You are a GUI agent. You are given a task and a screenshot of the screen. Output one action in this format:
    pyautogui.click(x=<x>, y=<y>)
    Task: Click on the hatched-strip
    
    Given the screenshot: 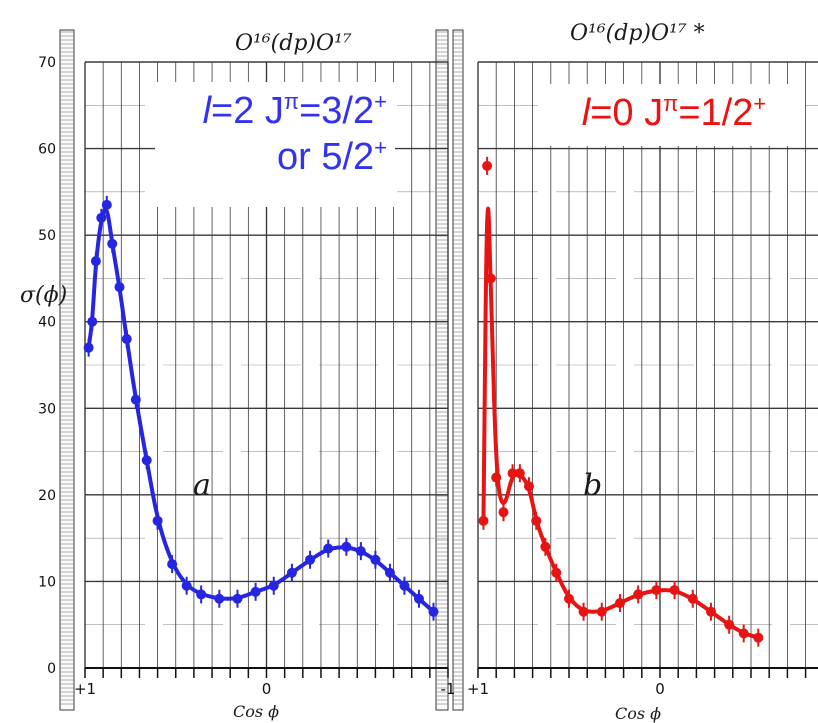 What is the action you would take?
    pyautogui.click(x=458, y=370)
    